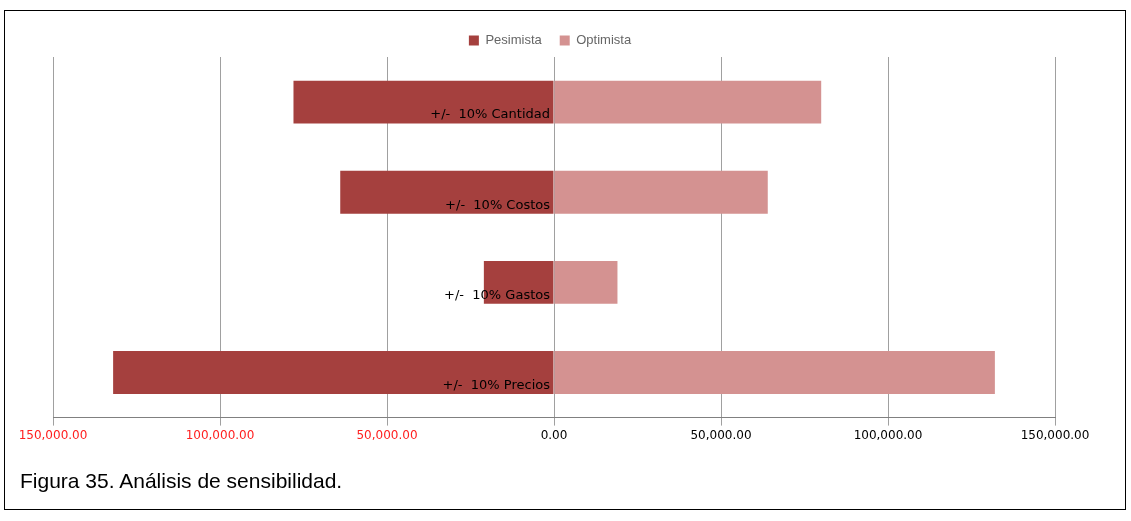 The image size is (1131, 521). Describe the element at coordinates (514, 40) in the screenshot. I see `legend-label: Pesimista` at that location.